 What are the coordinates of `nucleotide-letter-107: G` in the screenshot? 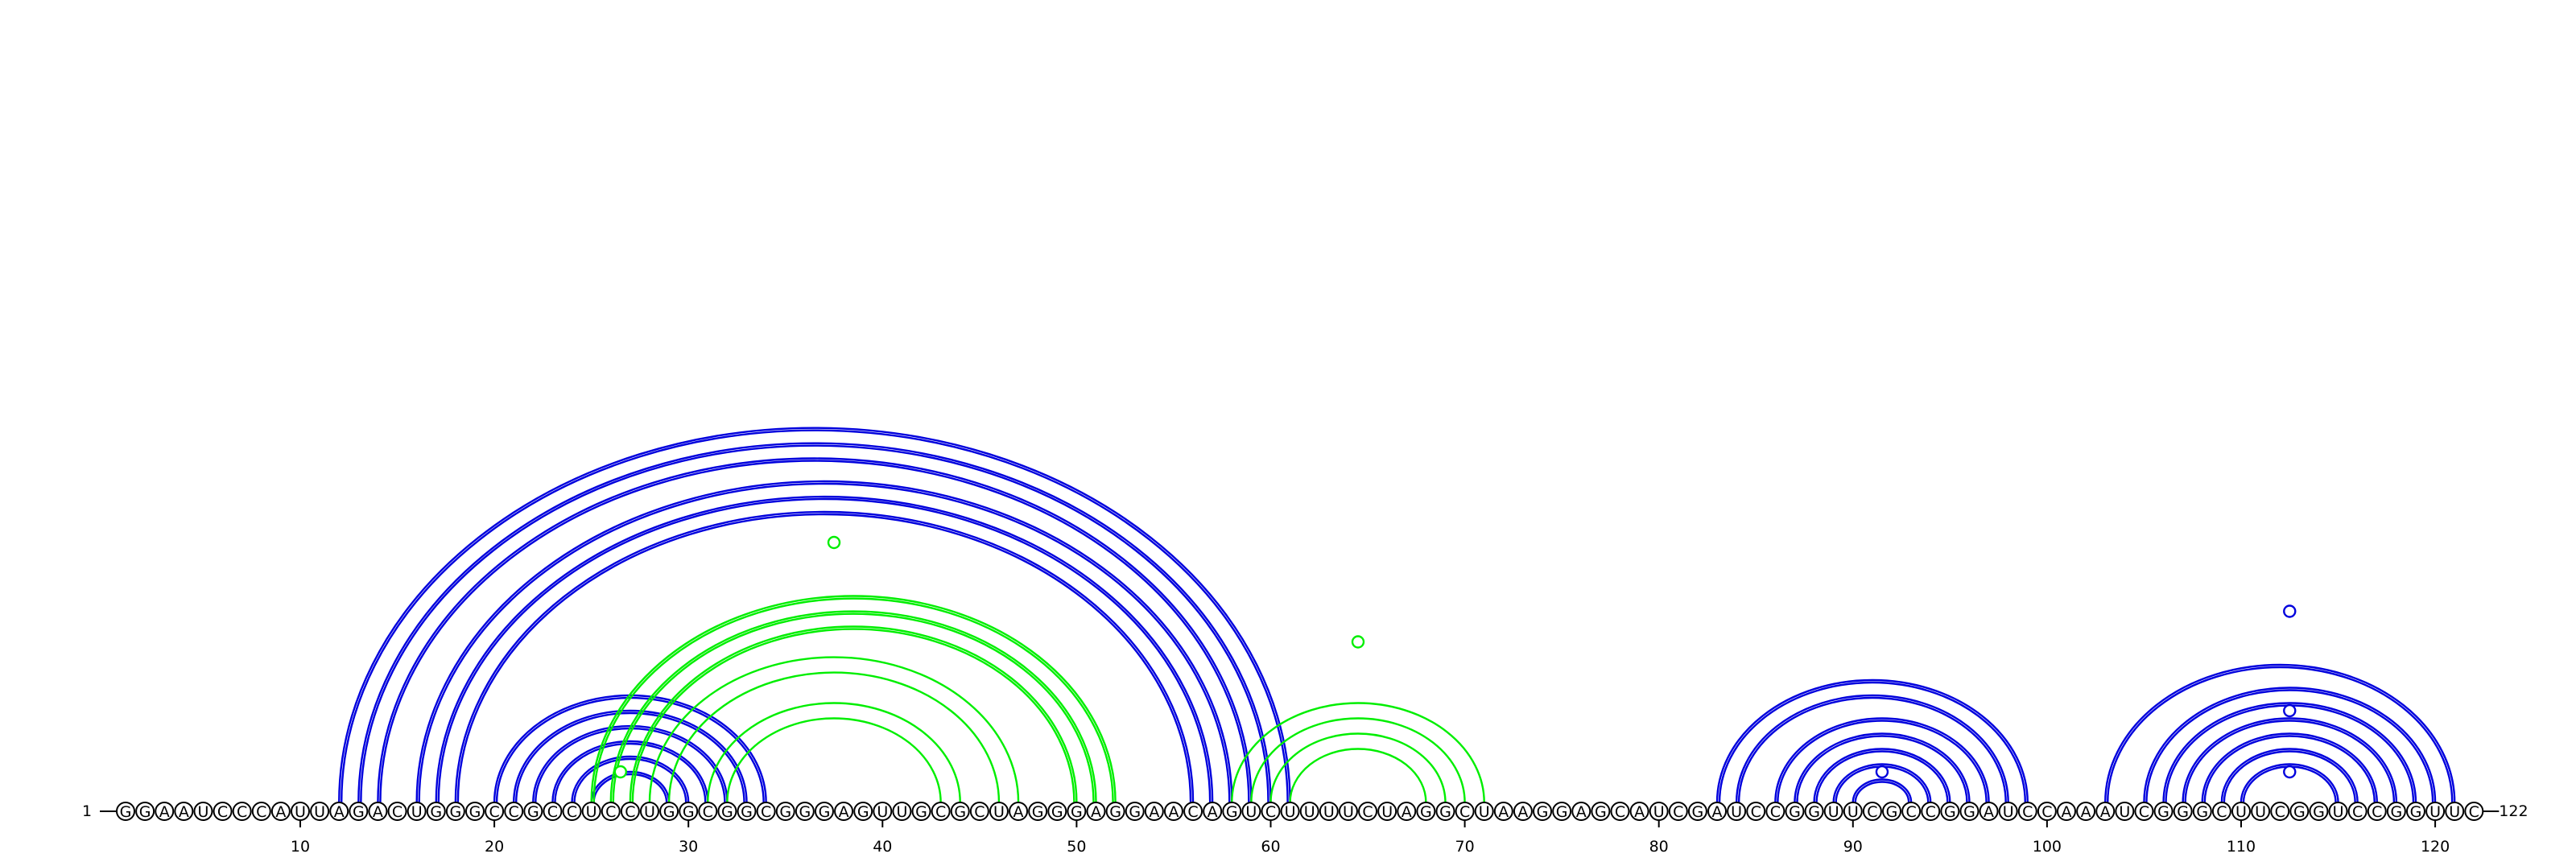 It's located at (2183, 812).